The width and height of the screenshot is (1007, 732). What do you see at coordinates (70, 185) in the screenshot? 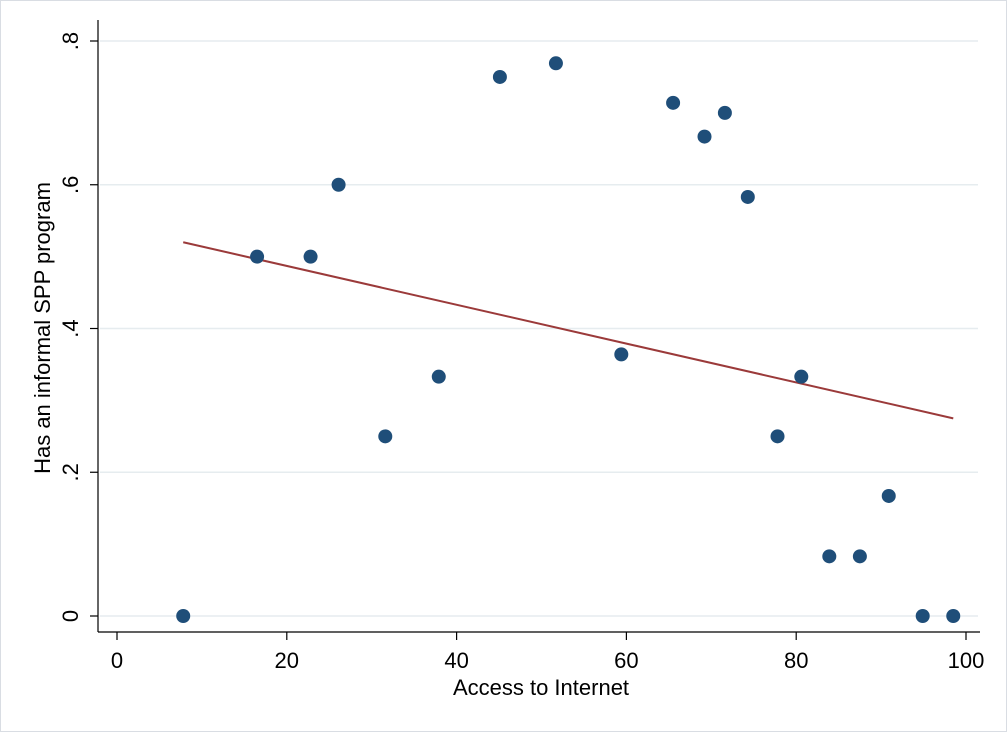
I see `y-tick-label: .6` at bounding box center [70, 185].